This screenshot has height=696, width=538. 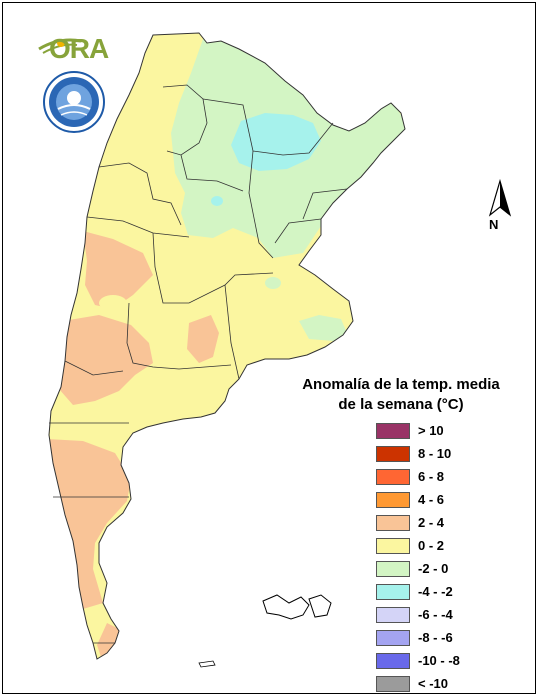 I want to click on anomaly-zone-2-4-patagonia-north, so click(x=106, y=360).